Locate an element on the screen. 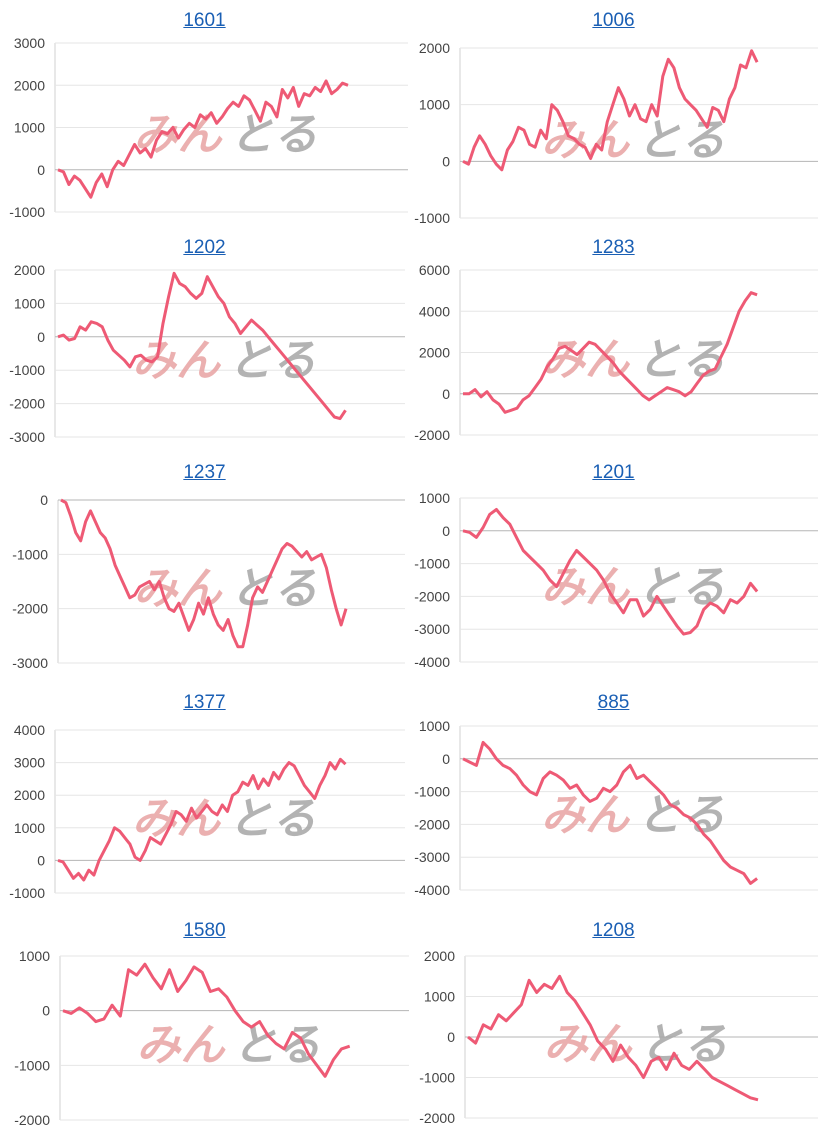 This screenshot has height=1140, width=818. line-chart: 3000 2000 1000 0 -1000 みん とる is located at coordinates (208, 127).